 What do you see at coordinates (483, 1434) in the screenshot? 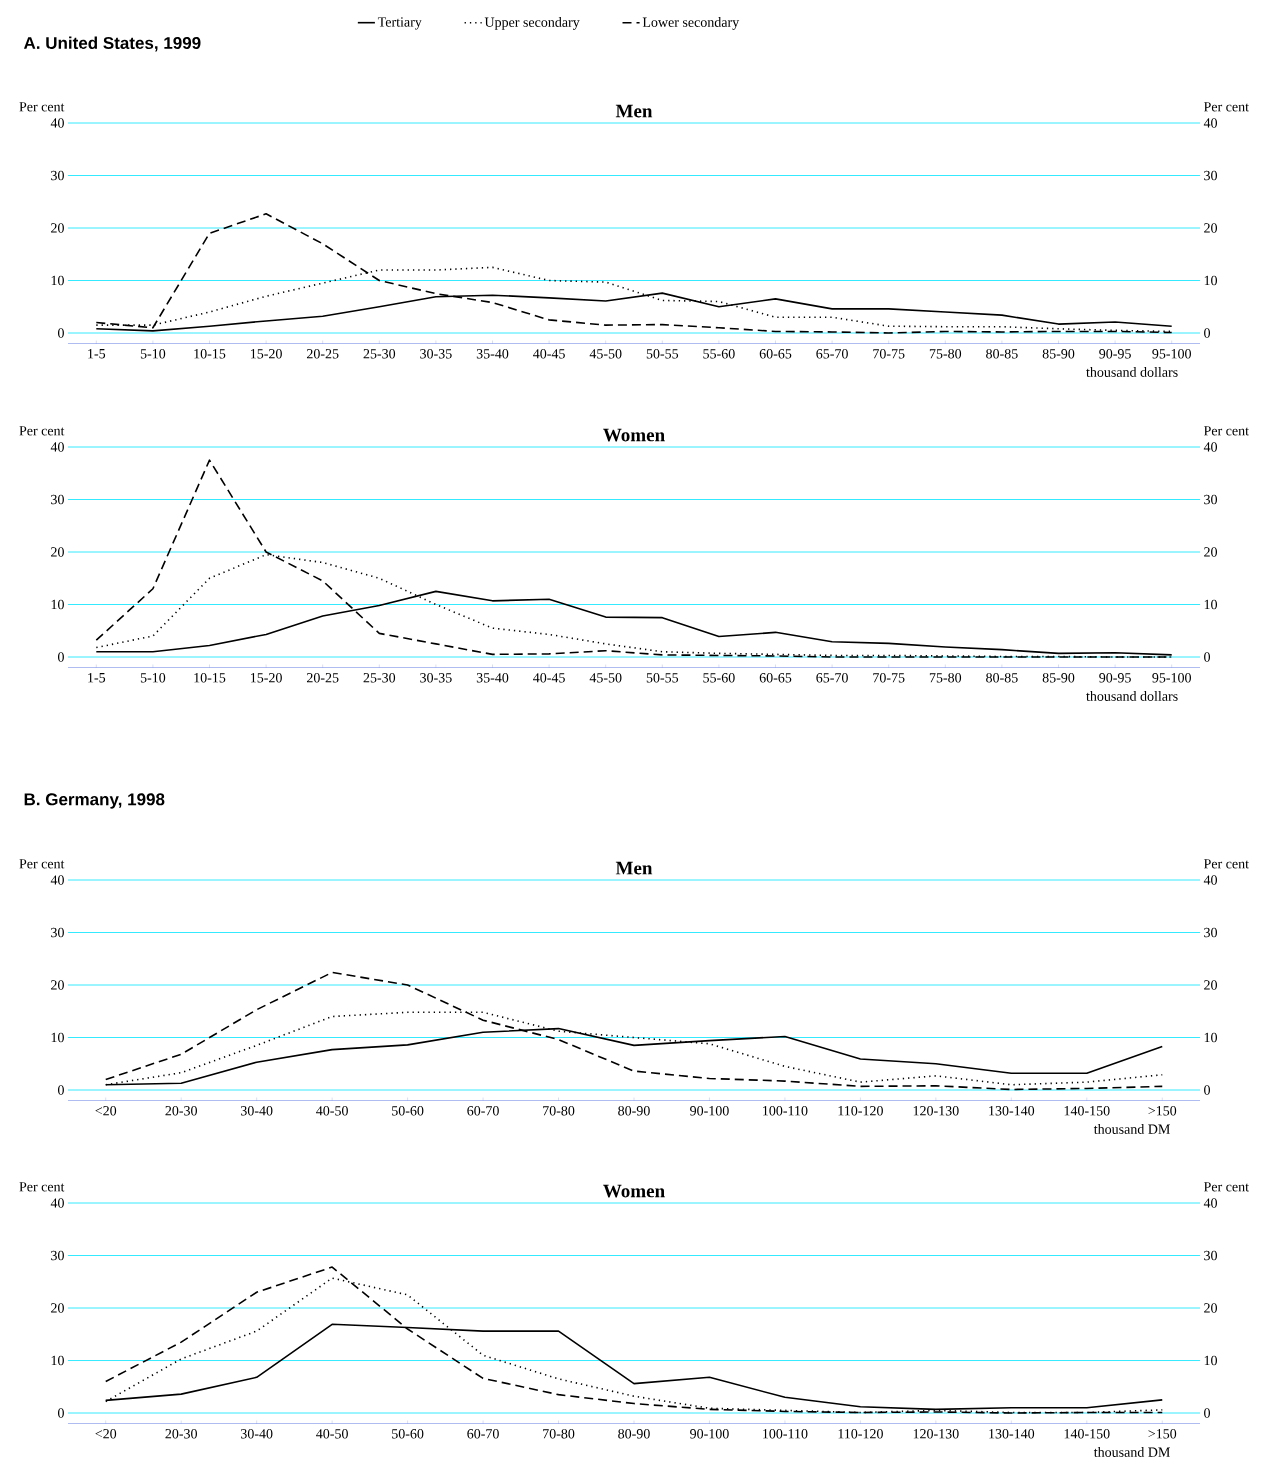
I see `x-tick-label: 60-70` at bounding box center [483, 1434].